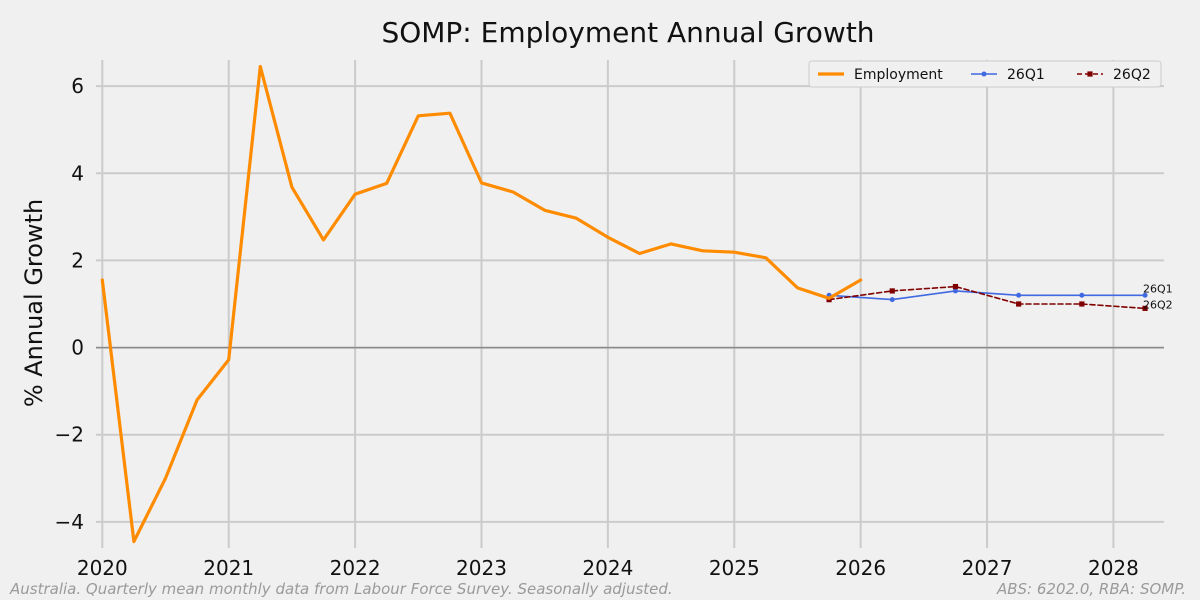  What do you see at coordinates (627, 32) in the screenshot?
I see `chart-title: SOMP: Employment Annual Growth` at bounding box center [627, 32].